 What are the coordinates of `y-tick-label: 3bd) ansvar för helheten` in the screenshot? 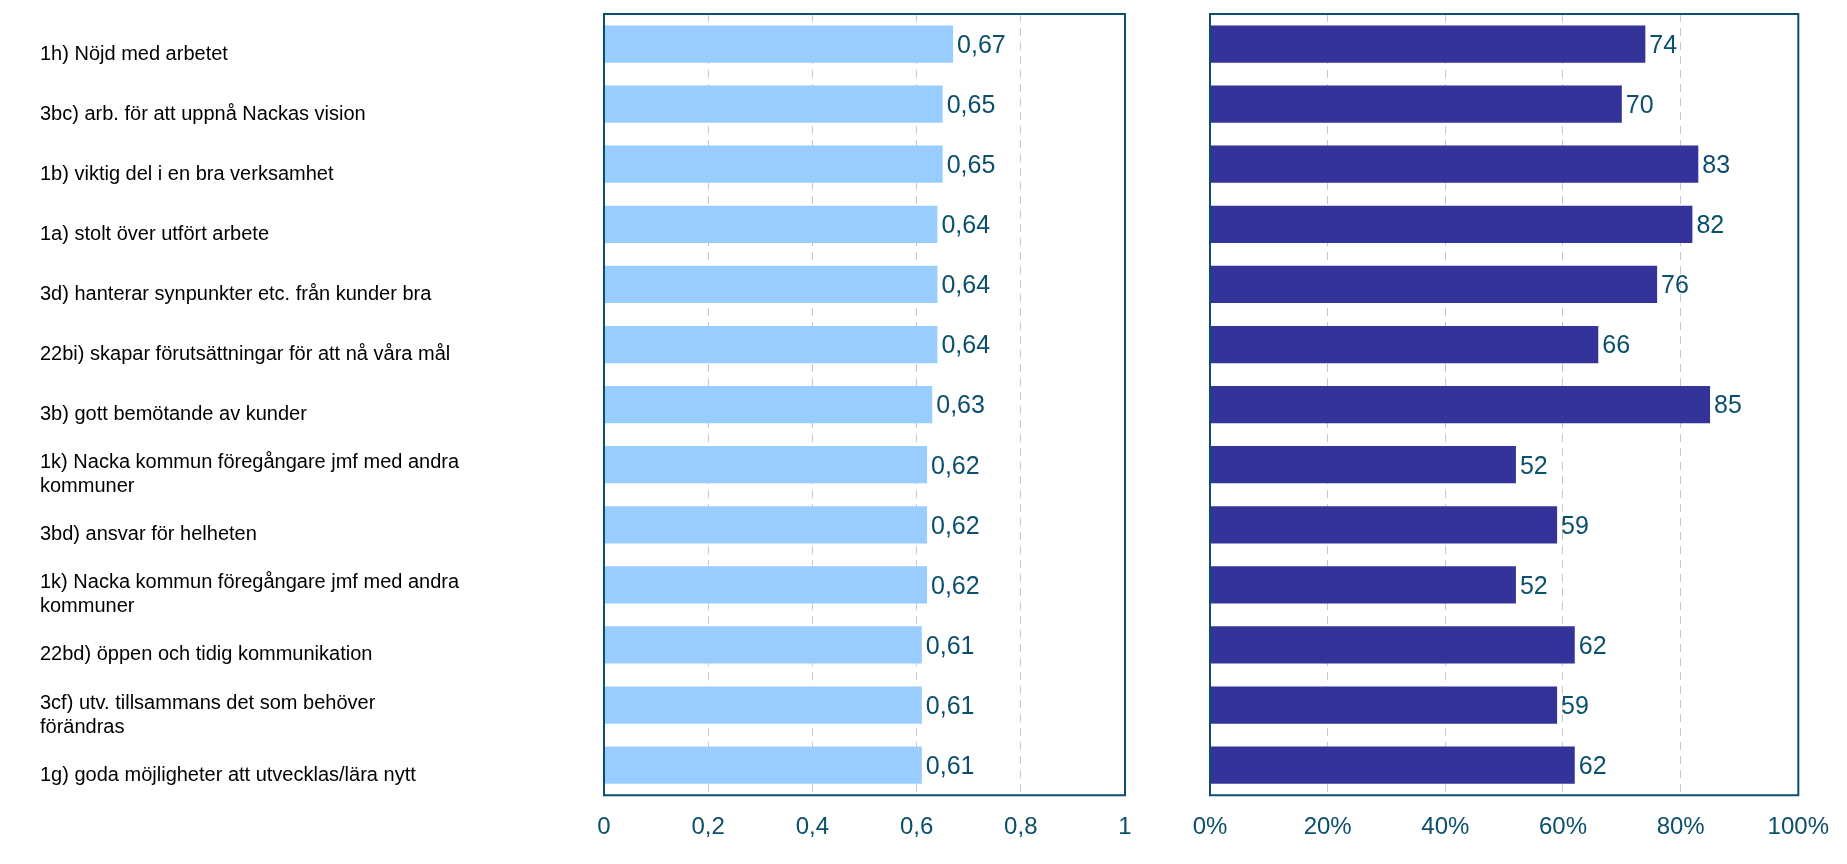 It's located at (148, 533).